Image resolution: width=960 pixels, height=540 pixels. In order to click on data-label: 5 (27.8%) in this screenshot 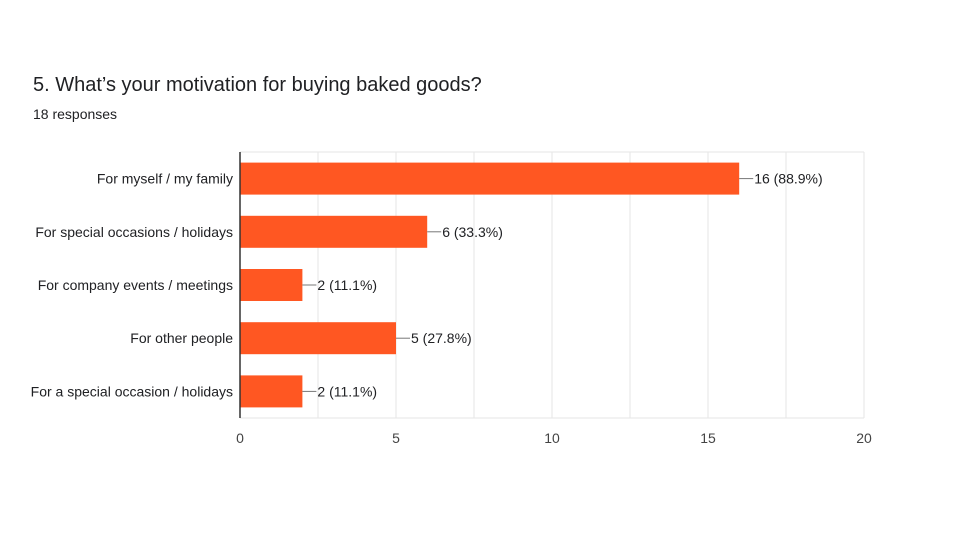, I will do `click(441, 338)`.